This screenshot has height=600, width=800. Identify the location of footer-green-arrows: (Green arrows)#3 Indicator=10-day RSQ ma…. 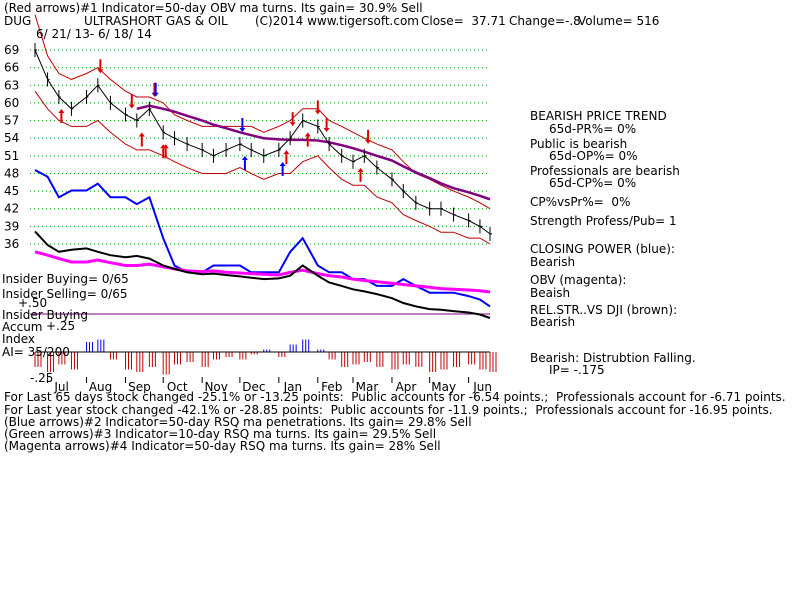
(220, 434).